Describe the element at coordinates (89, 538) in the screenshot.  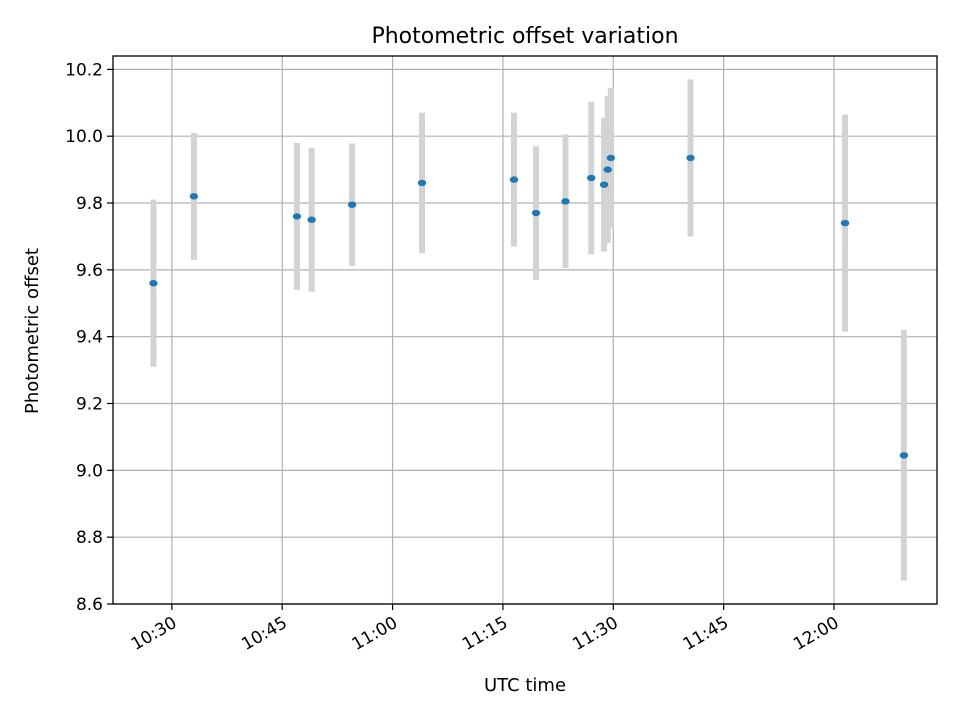
I see `y-tick-label: 8.8` at that location.